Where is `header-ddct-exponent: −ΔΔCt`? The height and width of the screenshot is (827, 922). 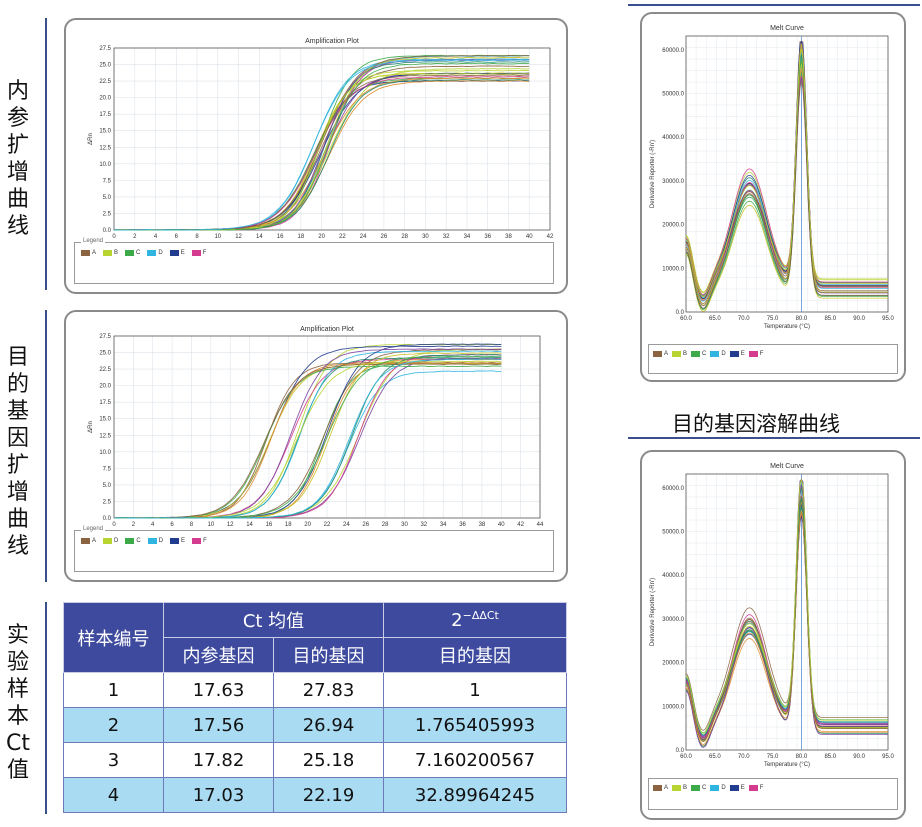 header-ddct-exponent: −ΔΔCt is located at coordinates (480, 615).